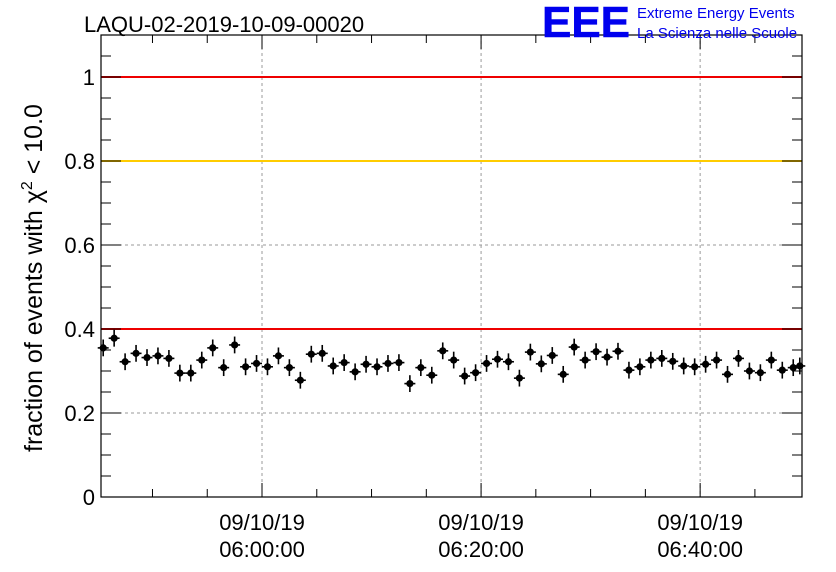  What do you see at coordinates (34, 142) in the screenshot?
I see `y-axis-label-suffix: < 10.0` at bounding box center [34, 142].